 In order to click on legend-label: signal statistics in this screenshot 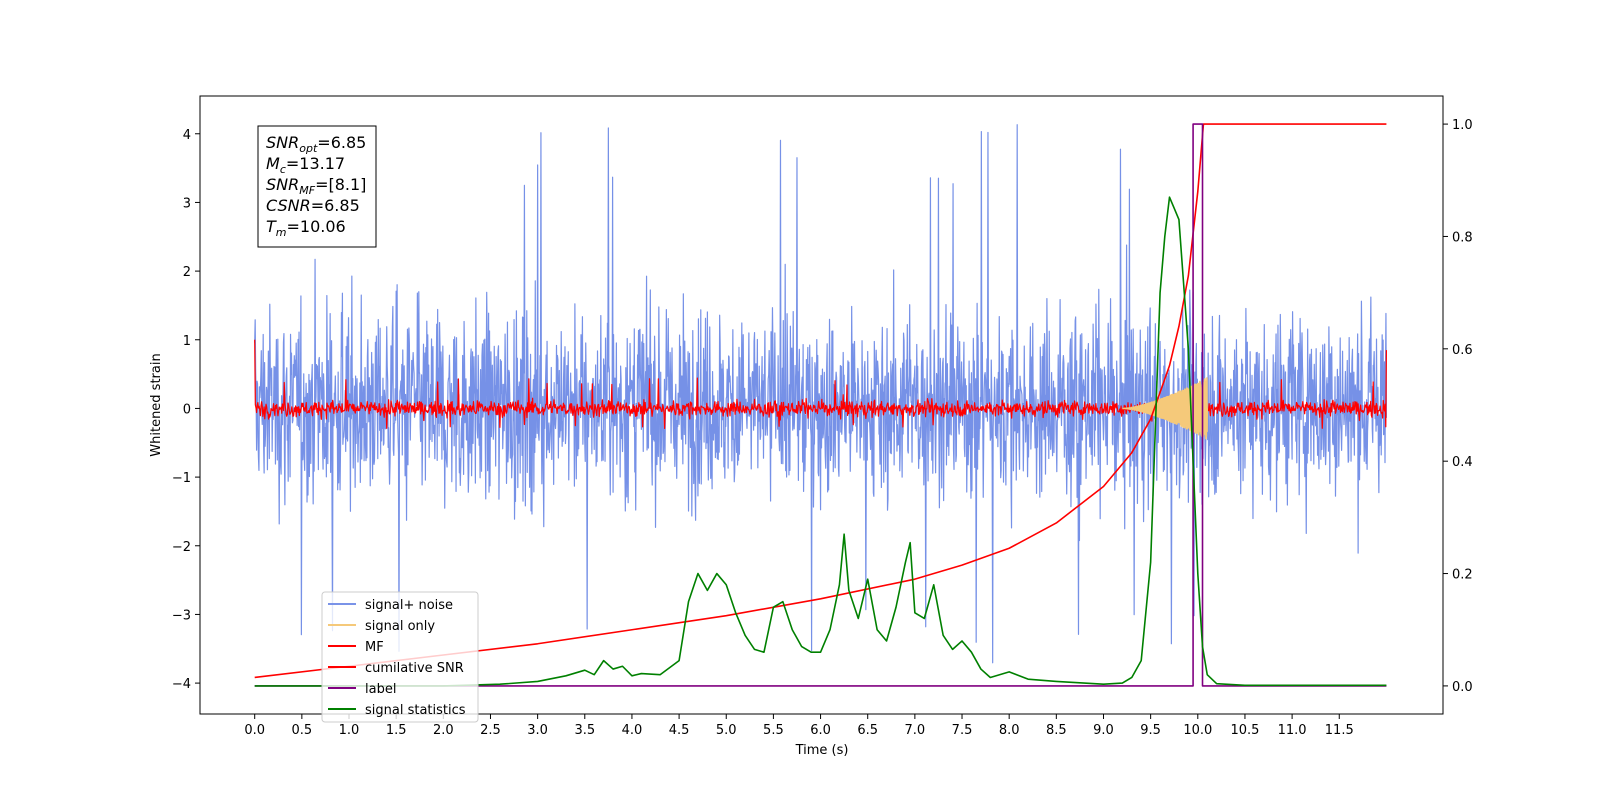, I will do `click(415, 710)`.